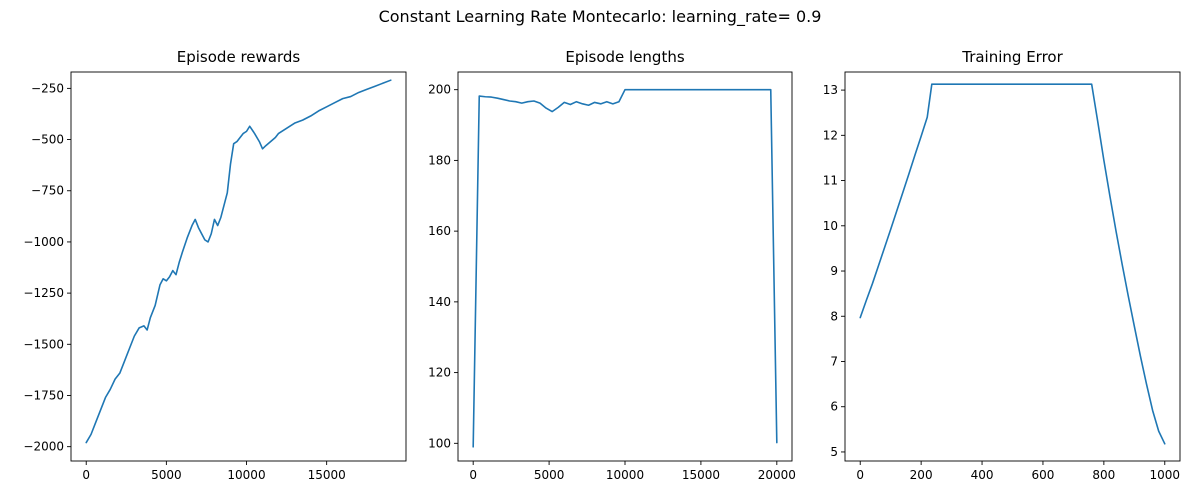 This screenshot has width=1200, height=500. What do you see at coordinates (830, 90) in the screenshot?
I see `training-error-ytick-label: 13` at bounding box center [830, 90].